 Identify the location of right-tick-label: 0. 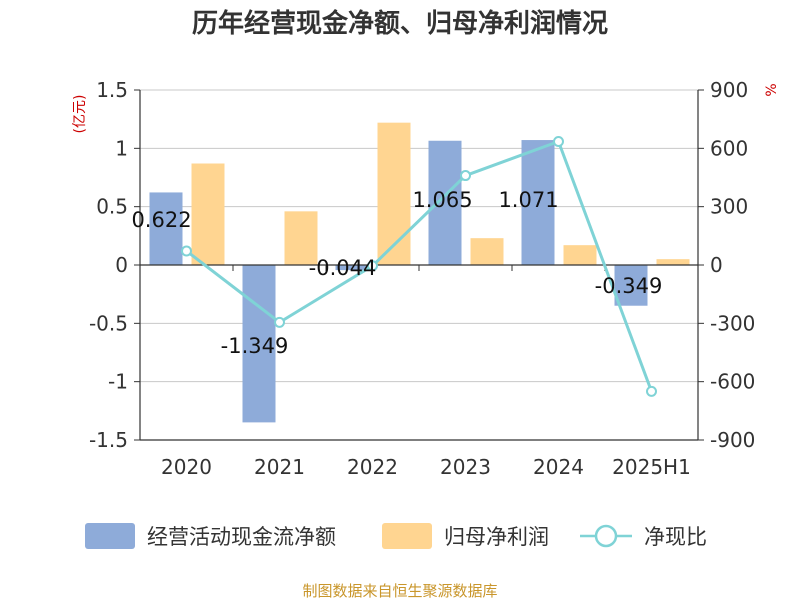
(716, 265).